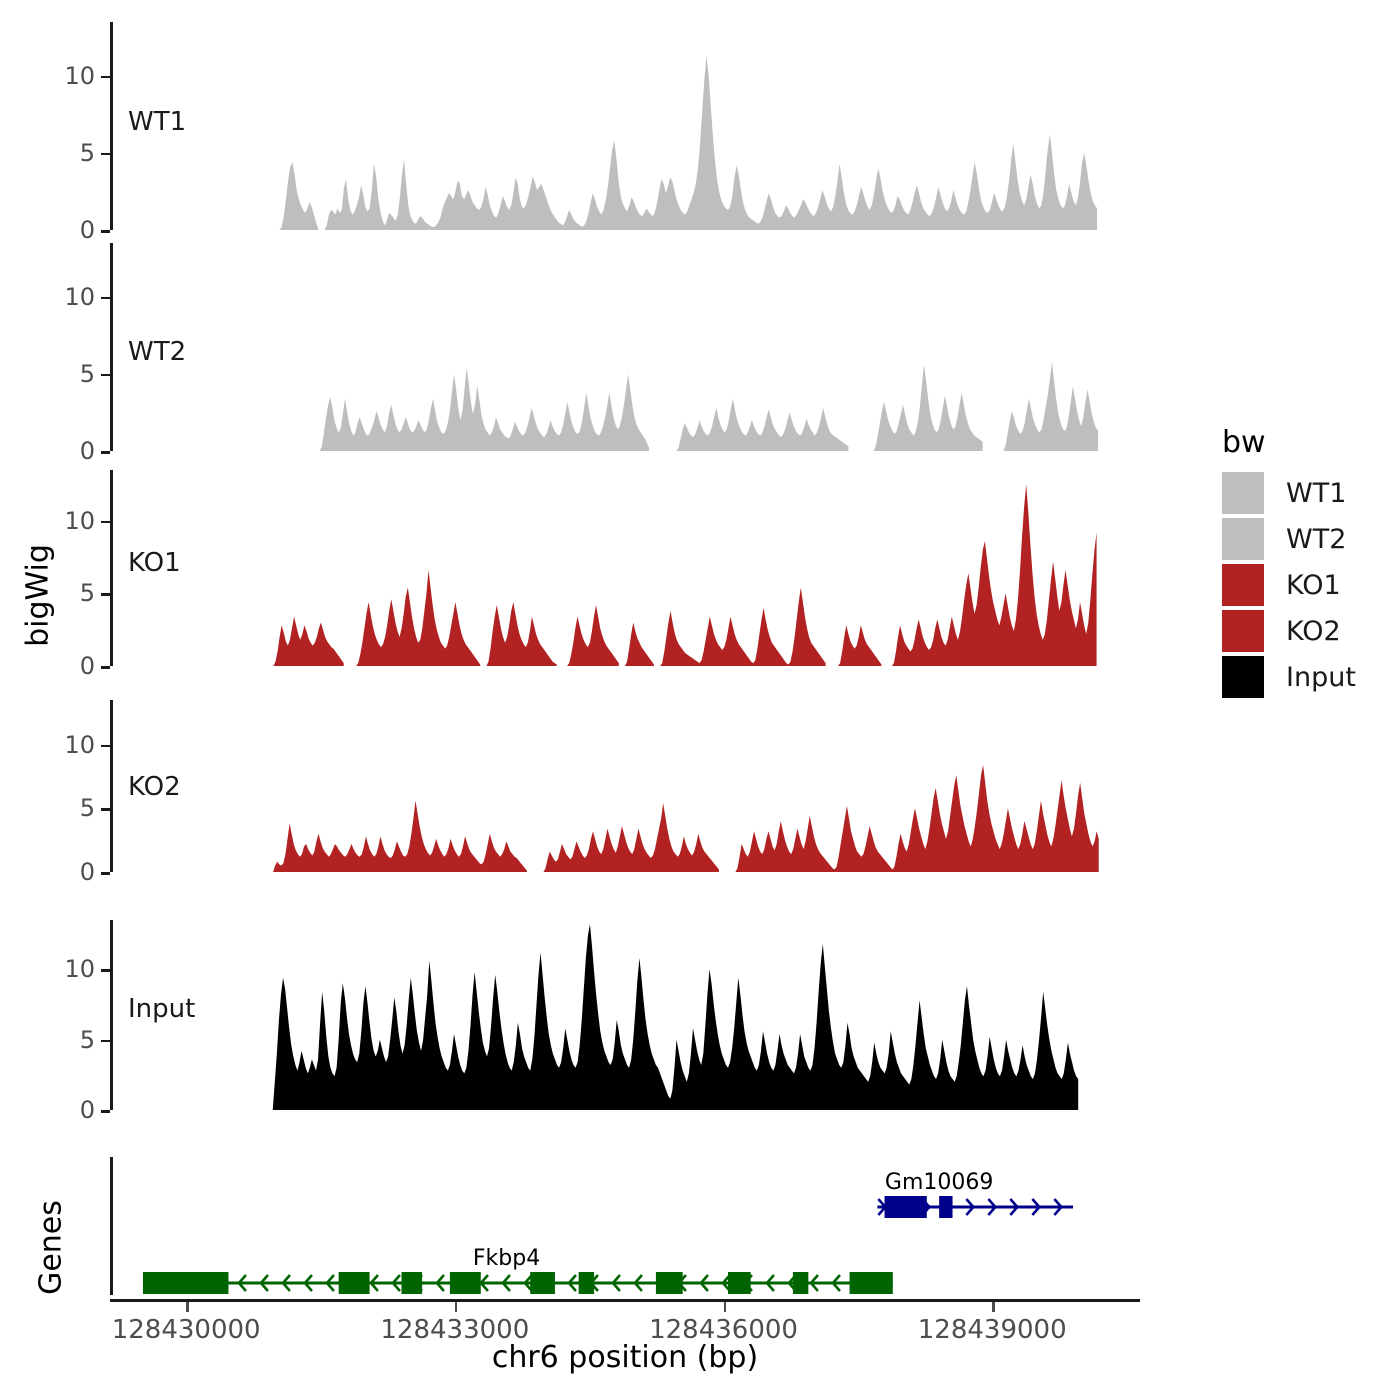 Image resolution: width=1400 pixels, height=1400 pixels. I want to click on track-panel-wt1: 0 5 10 WT1, so click(602, 133).